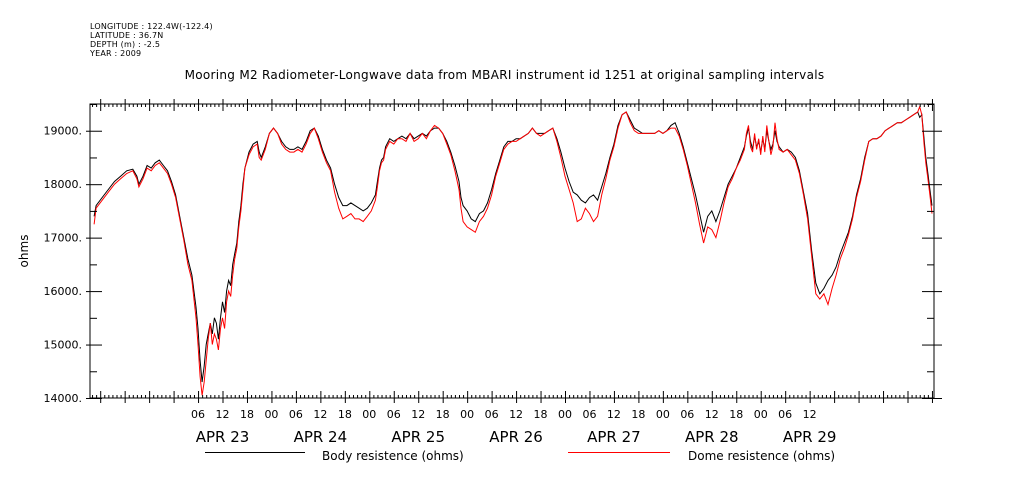 The image size is (1009, 504). Describe the element at coordinates (223, 437) in the screenshot. I see `x-day-label: APR 23` at that location.